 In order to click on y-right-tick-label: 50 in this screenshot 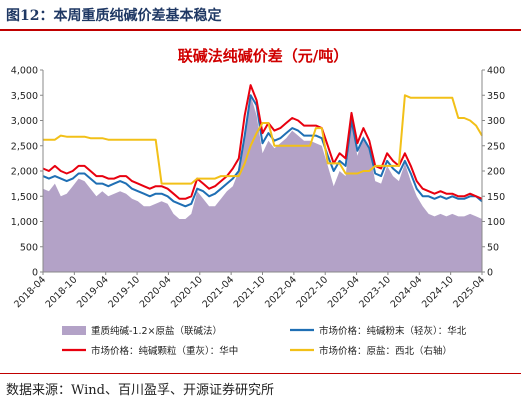, I will do `click(493, 247)`.